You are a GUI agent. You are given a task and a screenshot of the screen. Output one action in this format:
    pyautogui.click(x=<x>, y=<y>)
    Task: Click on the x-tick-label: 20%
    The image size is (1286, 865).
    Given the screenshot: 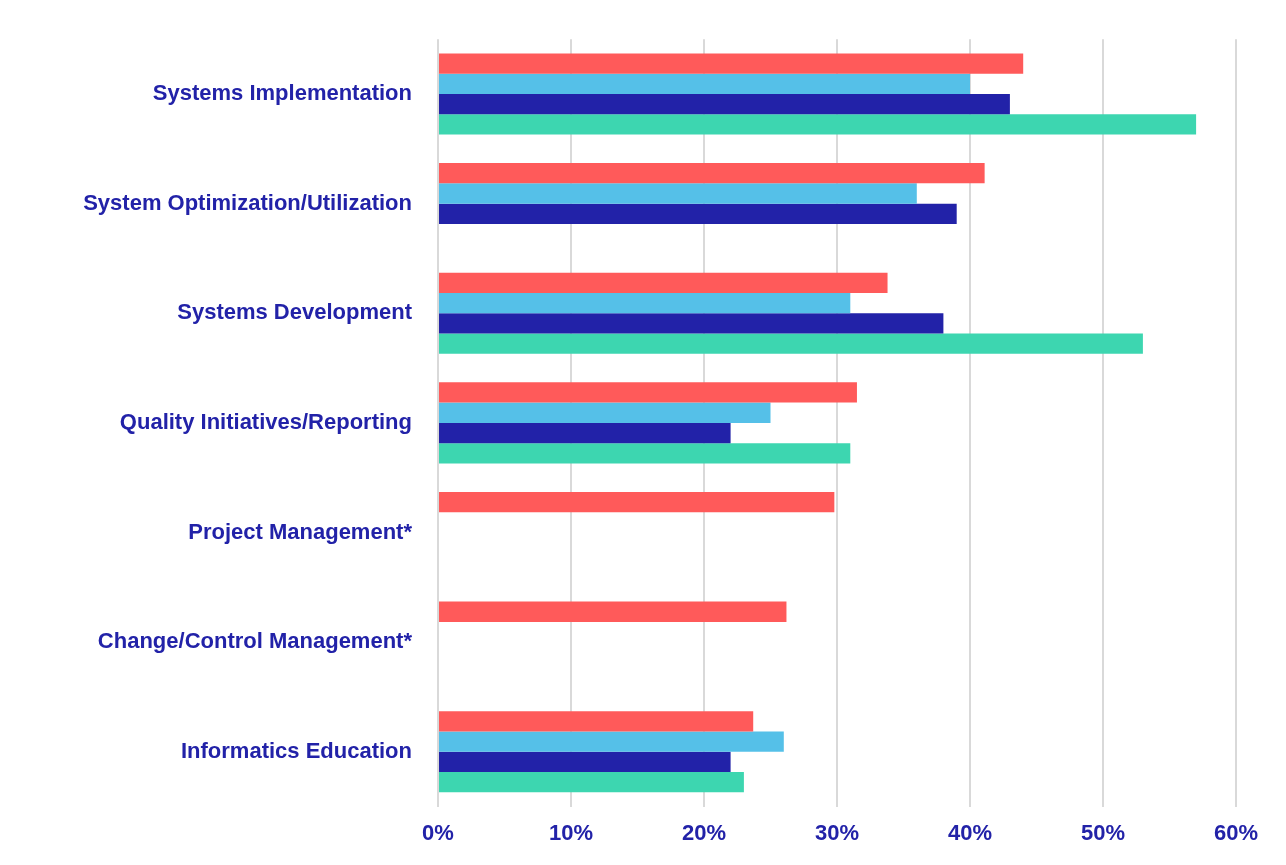 What is the action you would take?
    pyautogui.click(x=704, y=832)
    